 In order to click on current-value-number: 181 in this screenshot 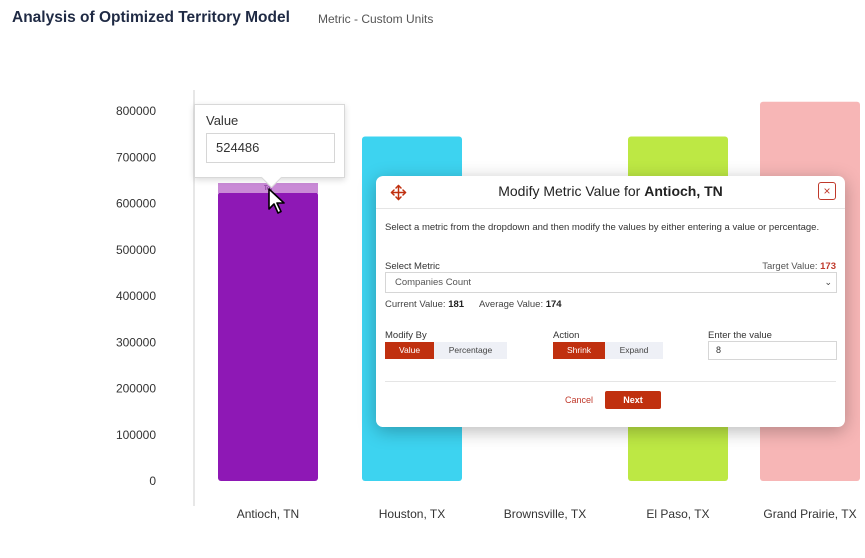, I will do `click(456, 304)`.